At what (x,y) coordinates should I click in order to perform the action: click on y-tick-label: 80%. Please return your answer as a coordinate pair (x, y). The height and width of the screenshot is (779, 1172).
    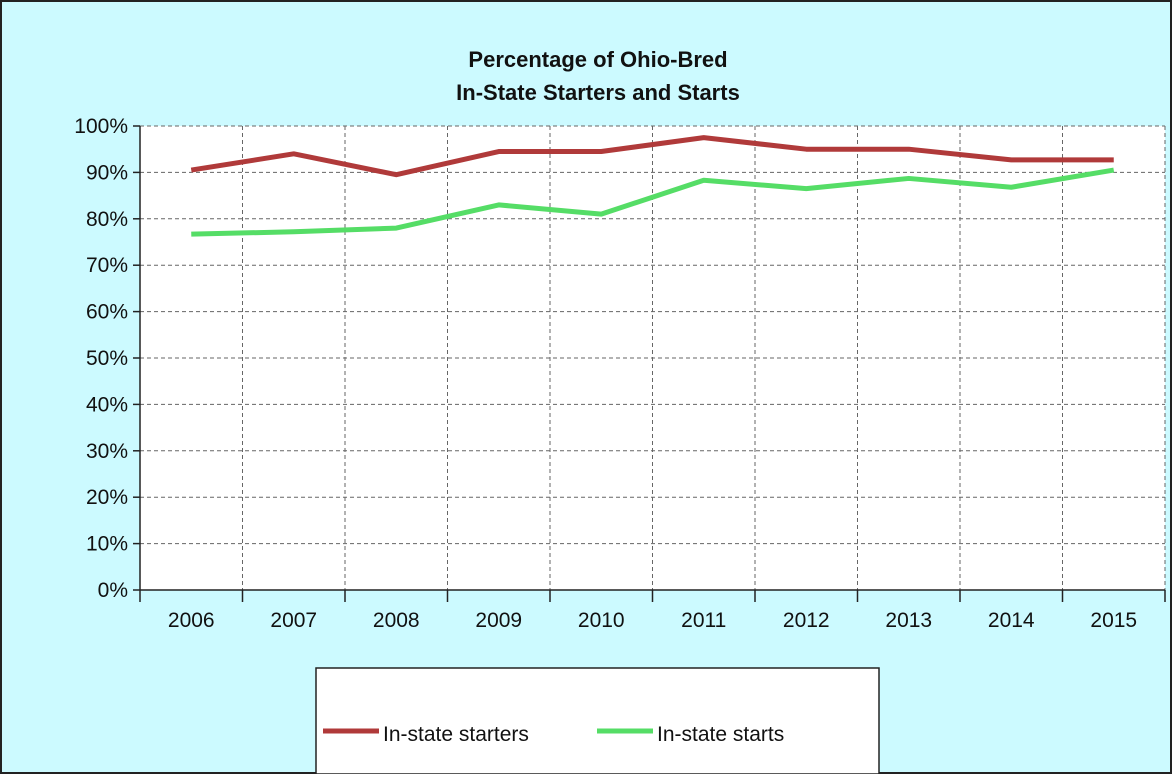
    Looking at the image, I should click on (107, 219).